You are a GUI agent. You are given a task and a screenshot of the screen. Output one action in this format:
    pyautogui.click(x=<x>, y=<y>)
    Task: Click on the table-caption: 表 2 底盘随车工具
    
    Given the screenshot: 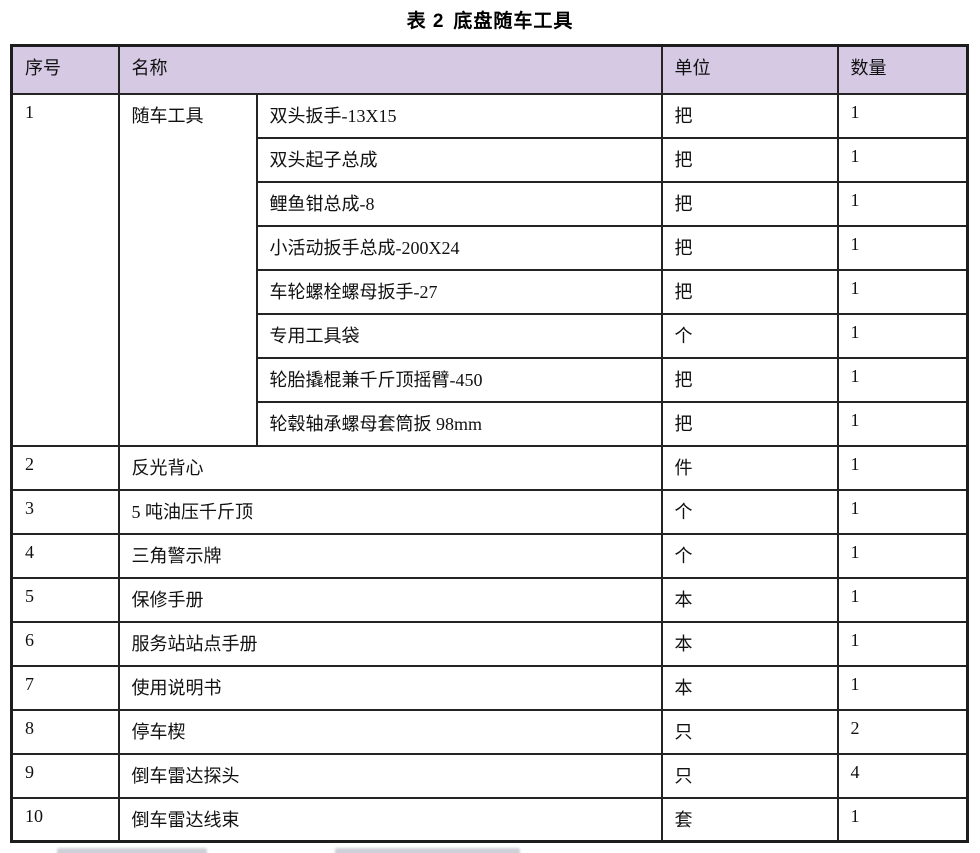 What is the action you would take?
    pyautogui.click(x=490, y=19)
    